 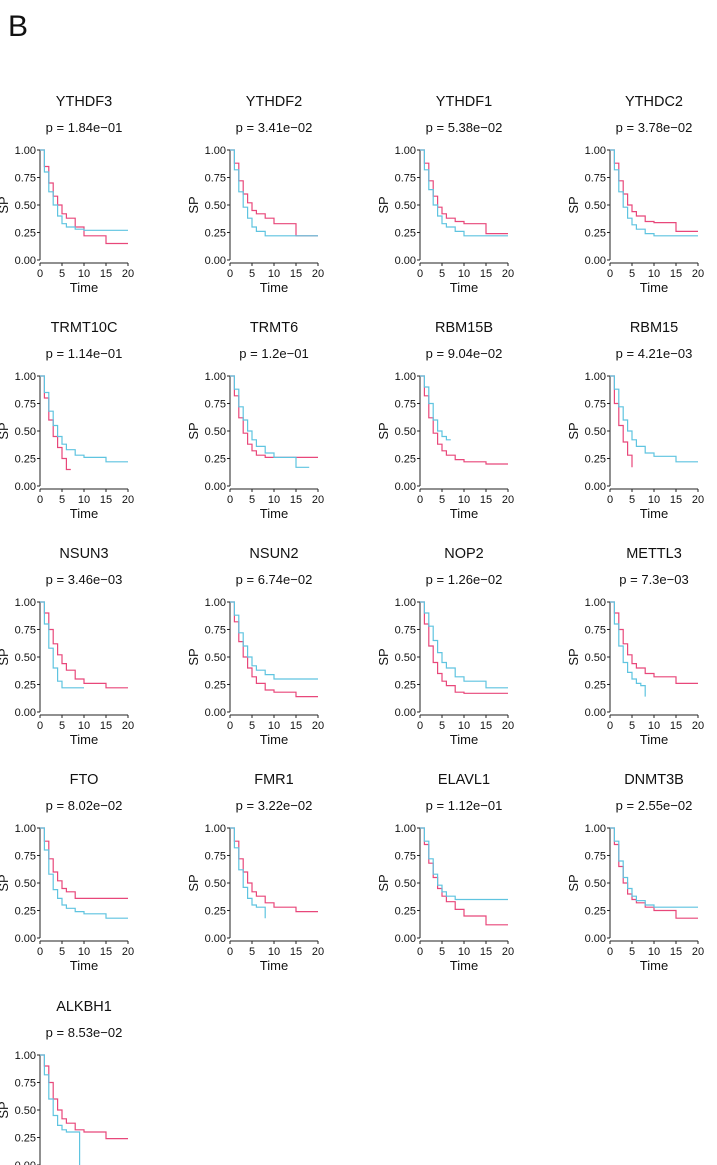 I want to click on p-value: p = 1.84e−01, so click(x=84, y=127).